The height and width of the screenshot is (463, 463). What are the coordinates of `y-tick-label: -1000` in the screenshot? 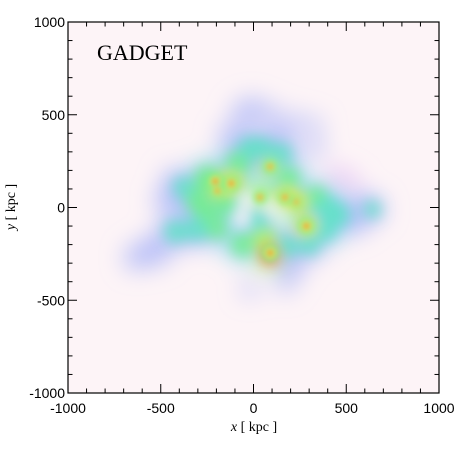 It's located at (47, 393).